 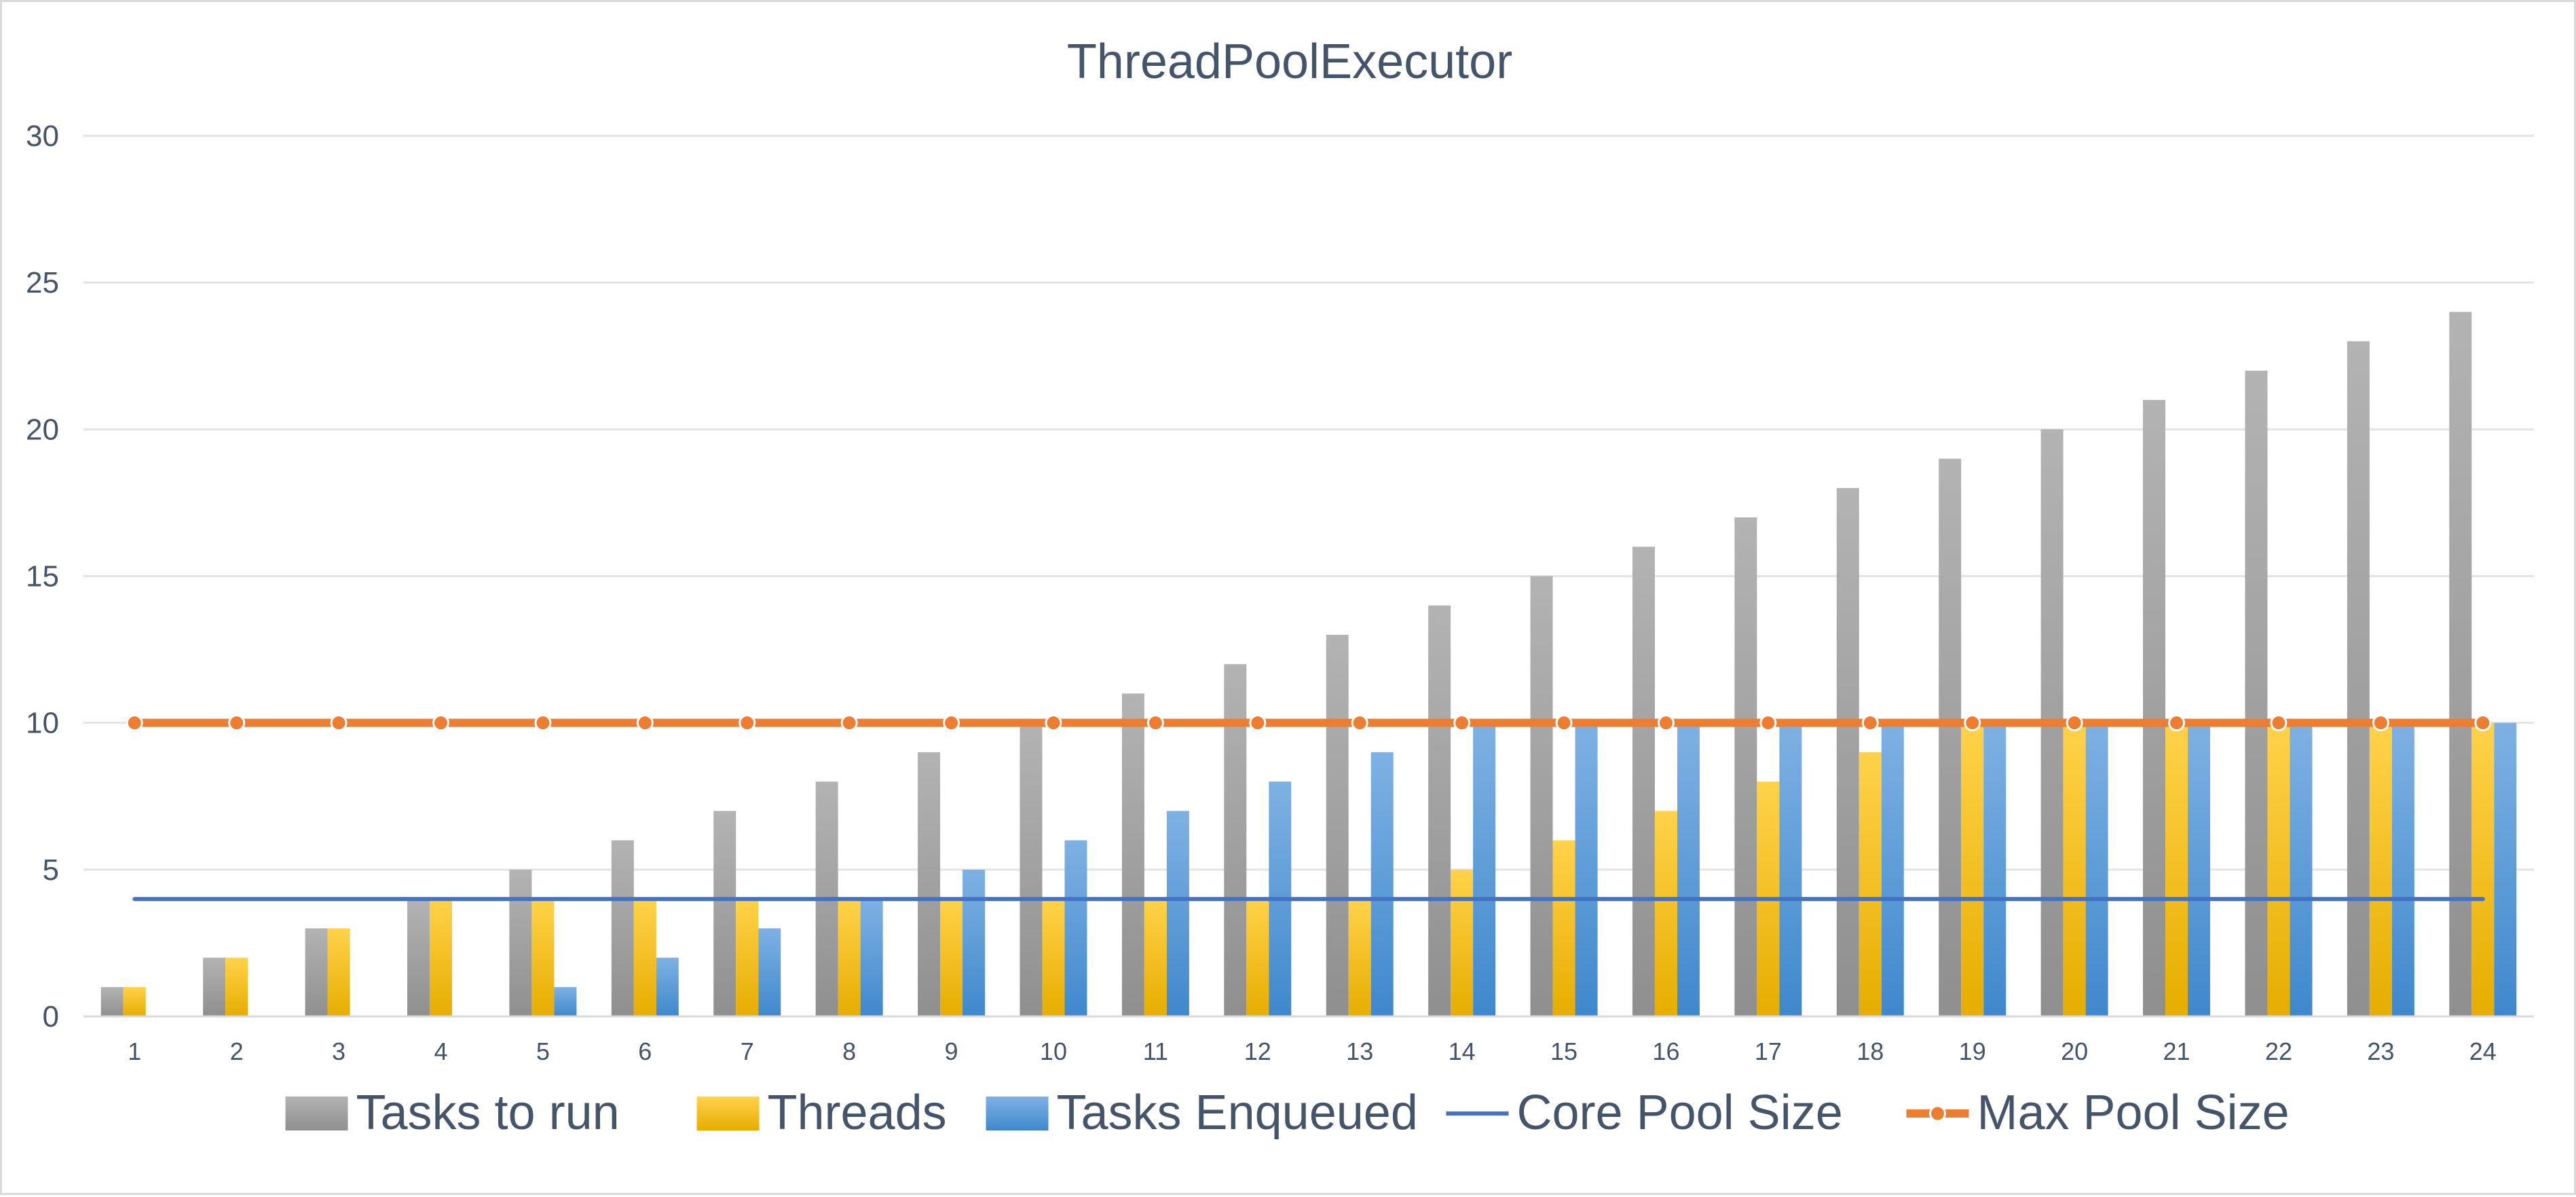 I want to click on x-tick-label: 2, so click(x=237, y=1051).